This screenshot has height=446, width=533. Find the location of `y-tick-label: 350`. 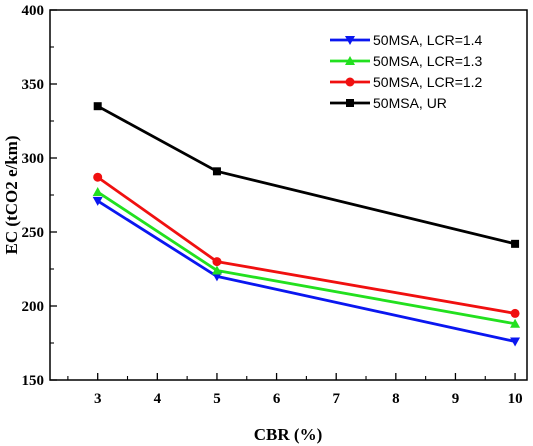

y-tick-label: 350 is located at coordinates (33, 85).